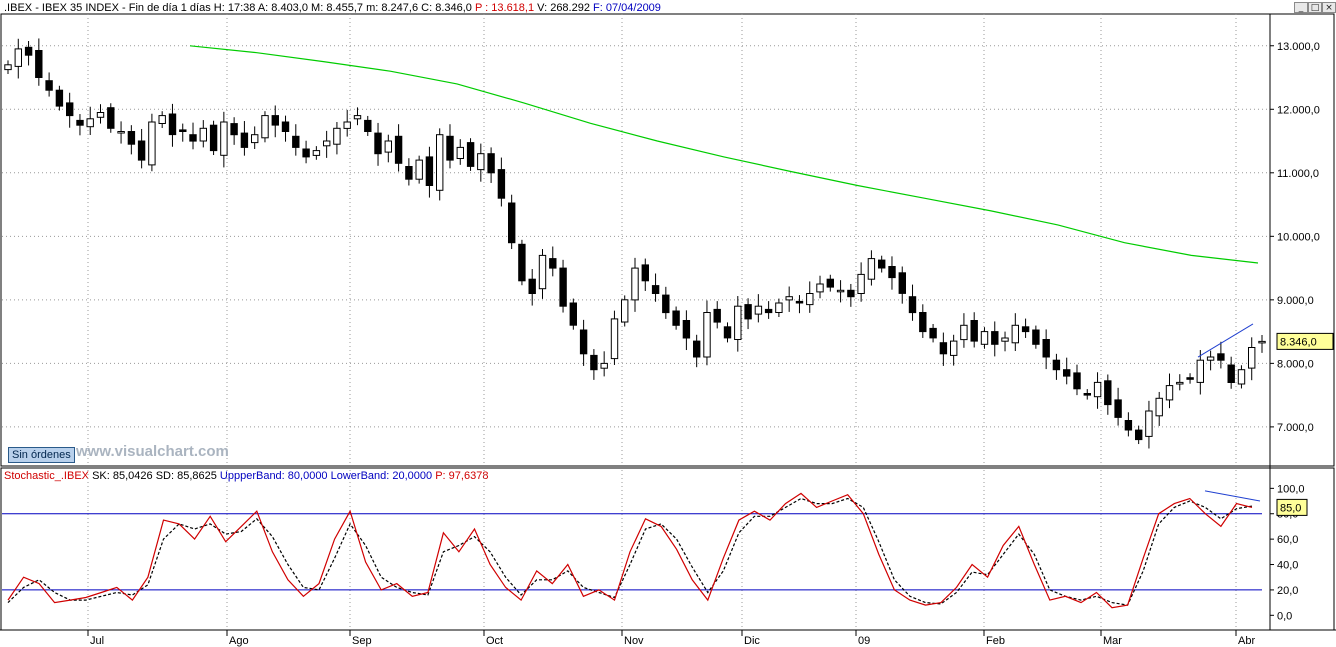 This screenshot has height=647, width=1336. I want to click on window-controls: _ □ ×, so click(1315, 8).